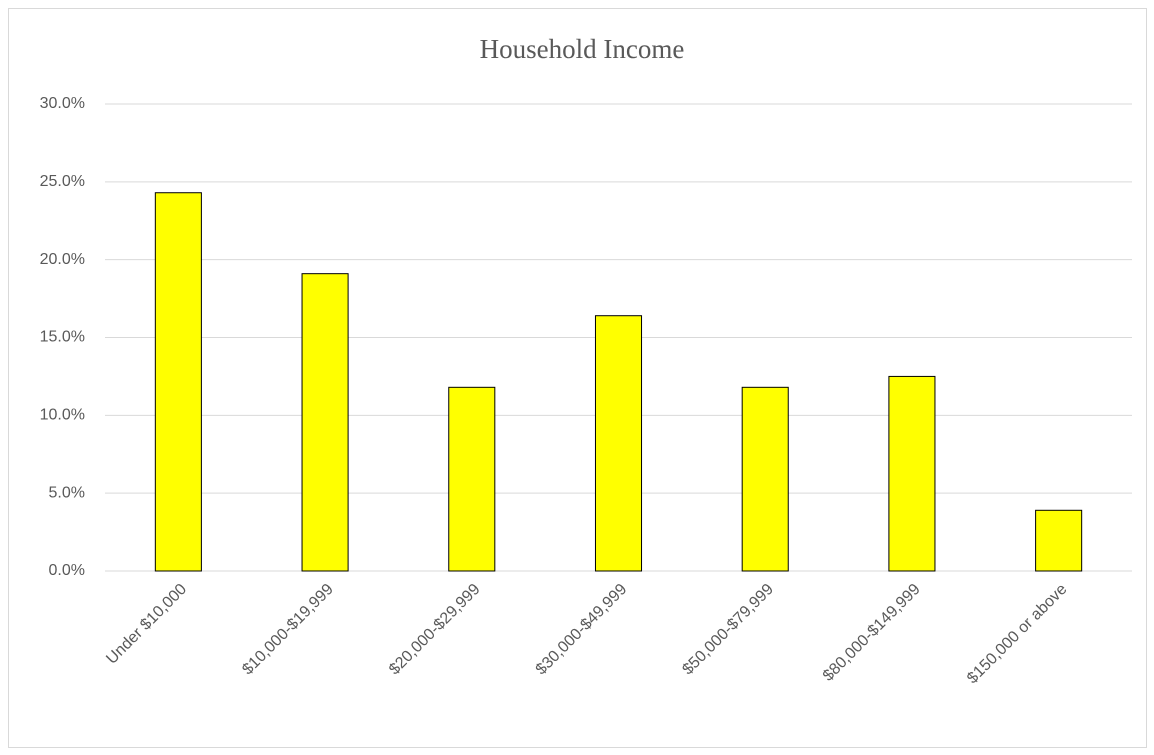 This screenshot has height=755, width=1154. Describe the element at coordinates (62, 415) in the screenshot. I see `y-tick-label: 10.0%` at that location.